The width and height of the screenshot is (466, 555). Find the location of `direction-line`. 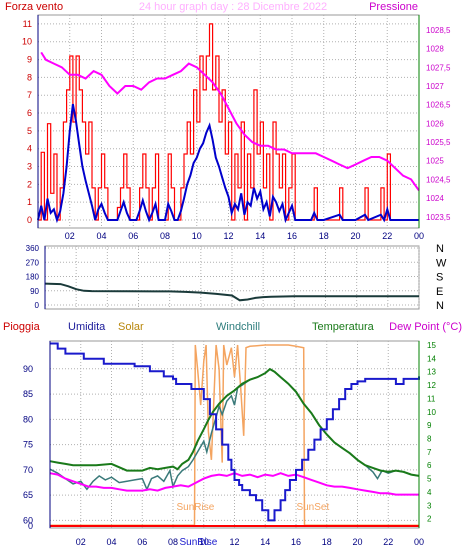

direction-line is located at coordinates (231, 292).